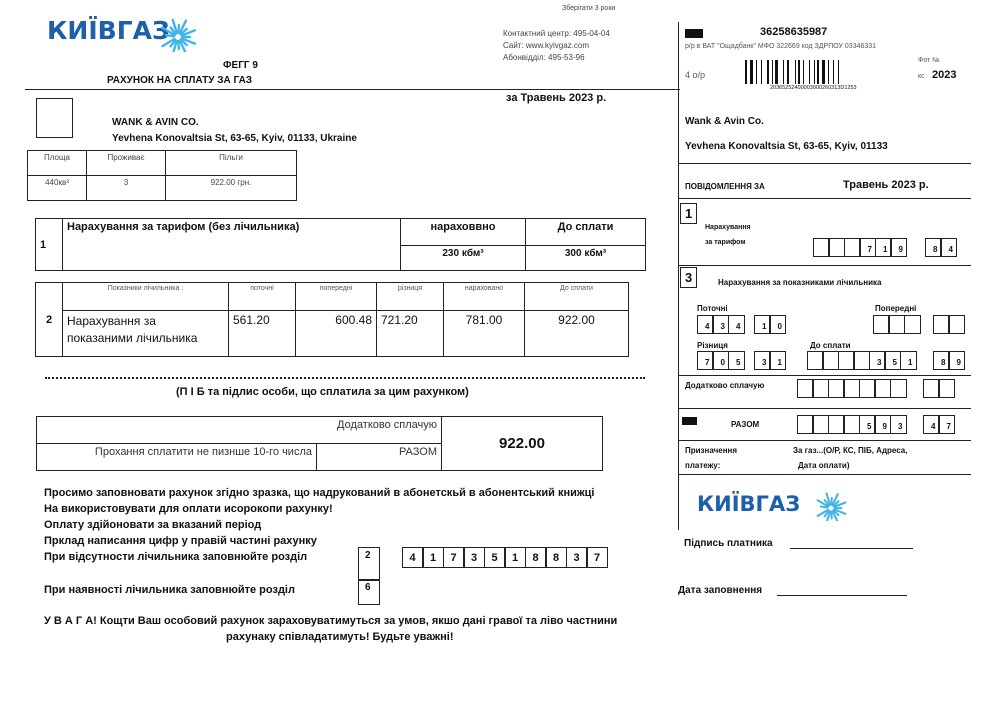 The width and height of the screenshot is (1000, 720). I want to click on section-number: 1, so click(689, 213).